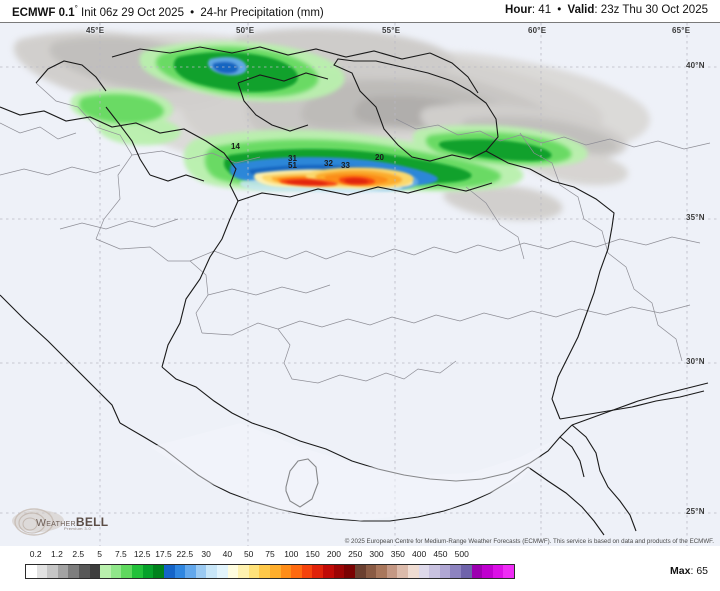  Describe the element at coordinates (596, 10) in the screenshot. I see `valid-colon: :` at that location.